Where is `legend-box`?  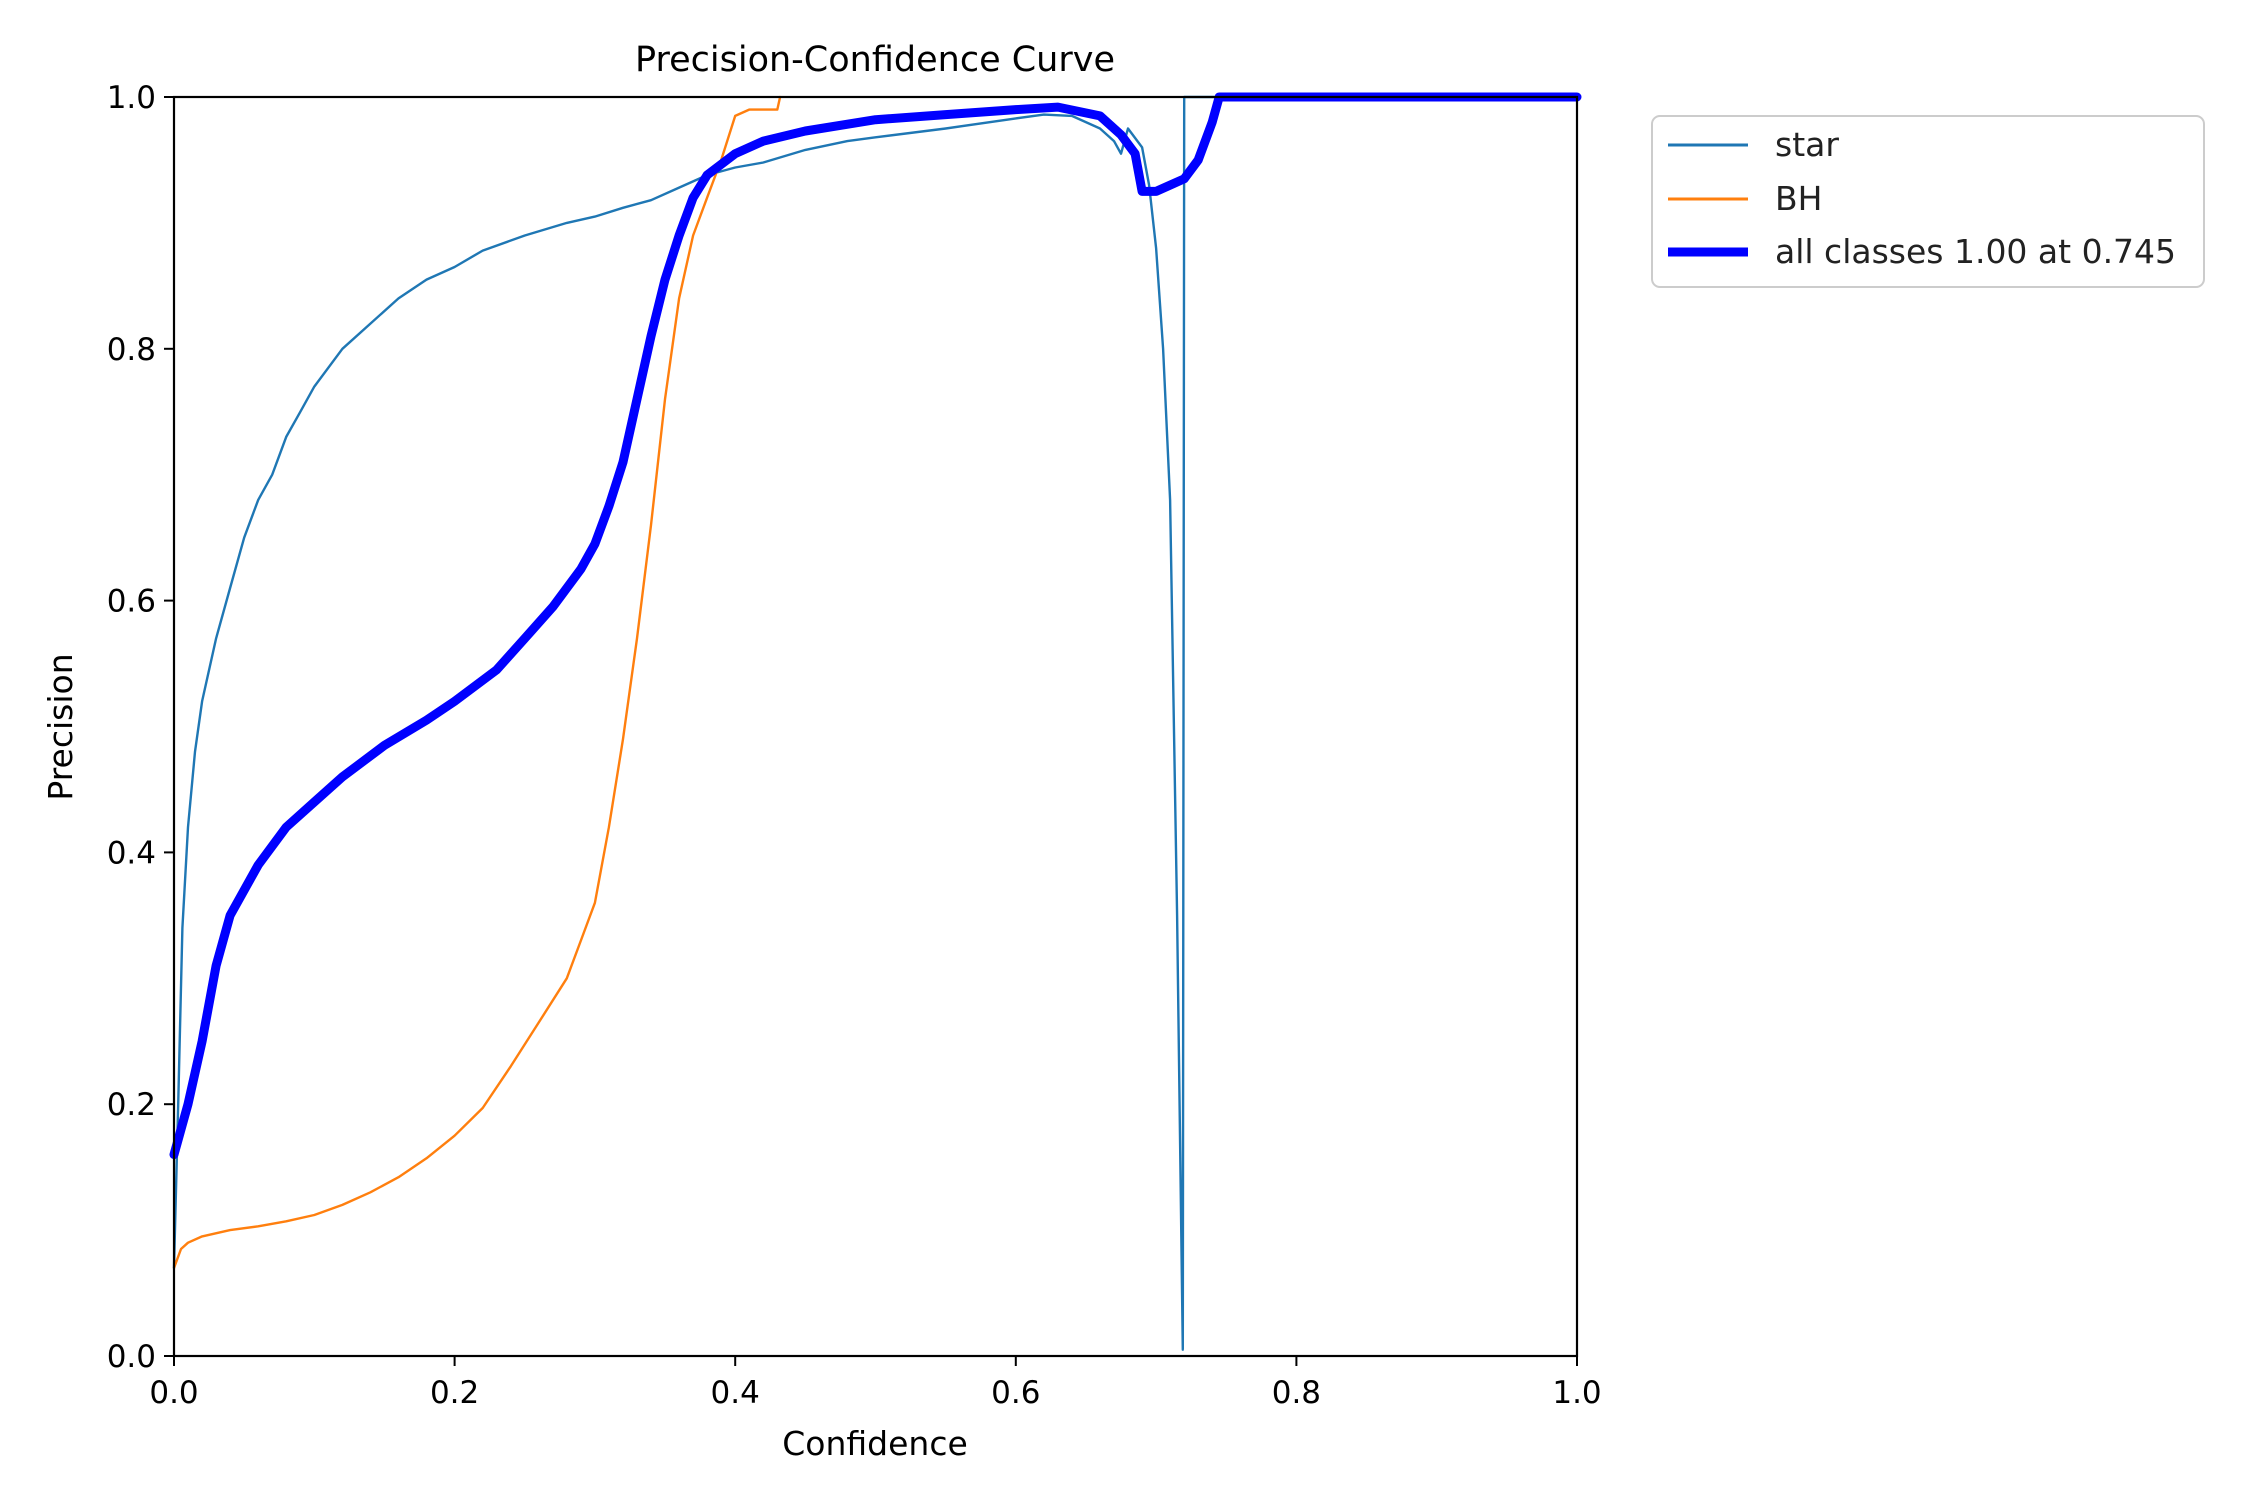 legend-box is located at coordinates (1928, 201).